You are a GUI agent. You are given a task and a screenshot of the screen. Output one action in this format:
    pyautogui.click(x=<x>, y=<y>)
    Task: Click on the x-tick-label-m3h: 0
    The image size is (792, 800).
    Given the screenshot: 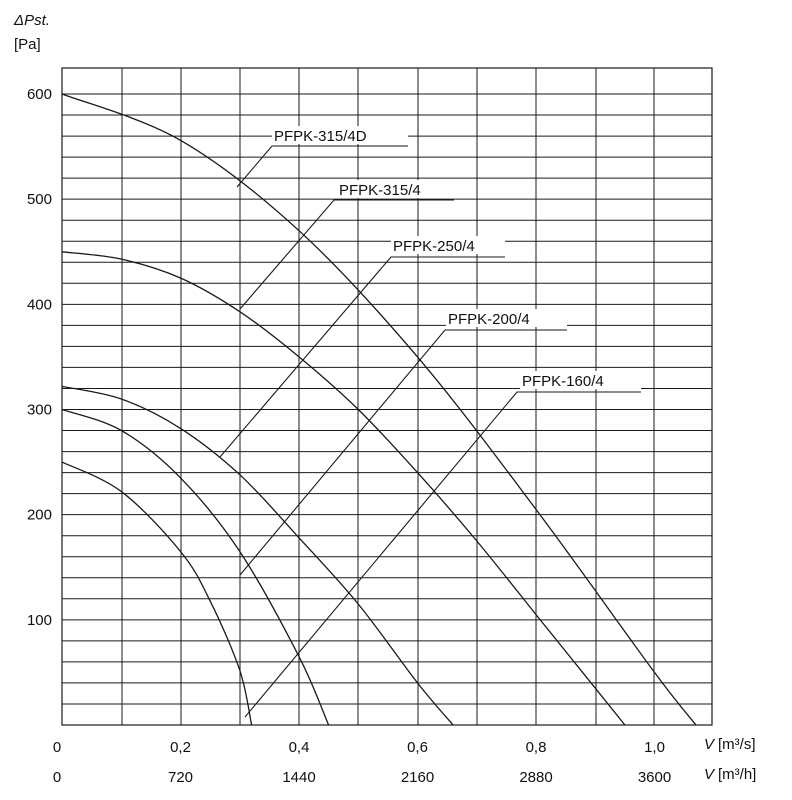 What is the action you would take?
    pyautogui.click(x=57, y=777)
    